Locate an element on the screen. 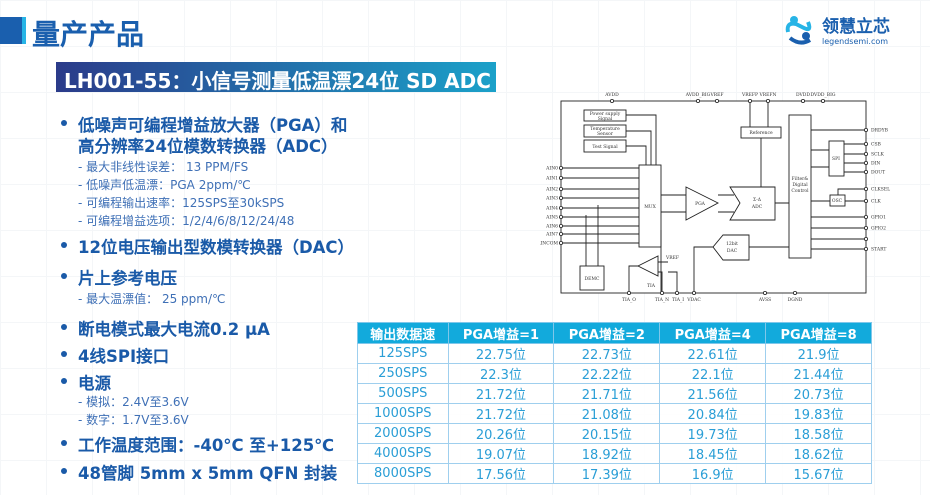  table-row: 1000SPS 21.72位 21.08位 20.84位 19.83位 is located at coordinates (614, 413).